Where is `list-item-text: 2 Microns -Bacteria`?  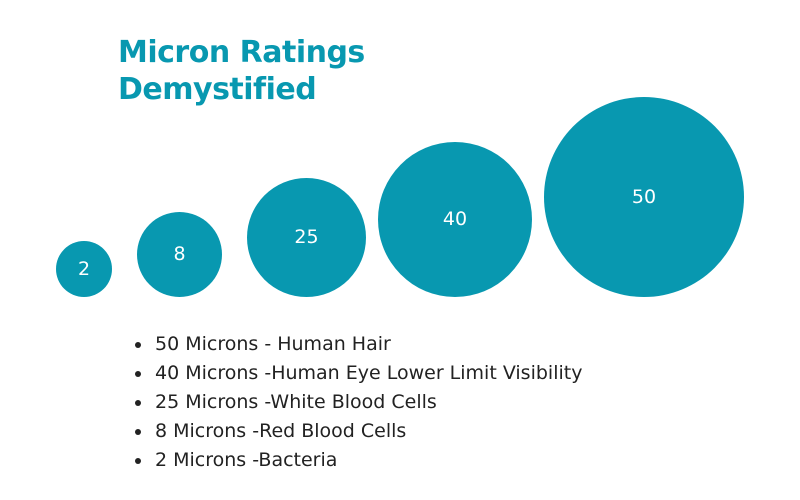 list-item-text: 2 Microns -Bacteria is located at coordinates (246, 460).